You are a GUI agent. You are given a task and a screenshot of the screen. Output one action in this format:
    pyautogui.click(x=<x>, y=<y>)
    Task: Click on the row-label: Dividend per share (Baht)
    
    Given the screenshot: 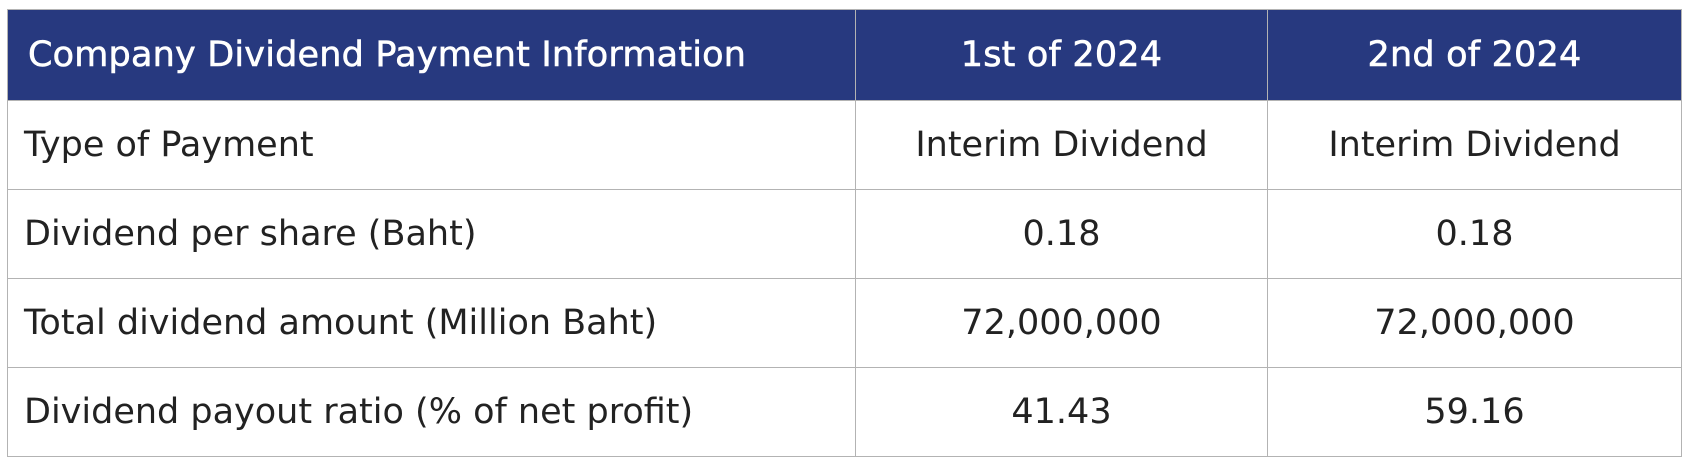 What is the action you would take?
    pyautogui.click(x=431, y=234)
    